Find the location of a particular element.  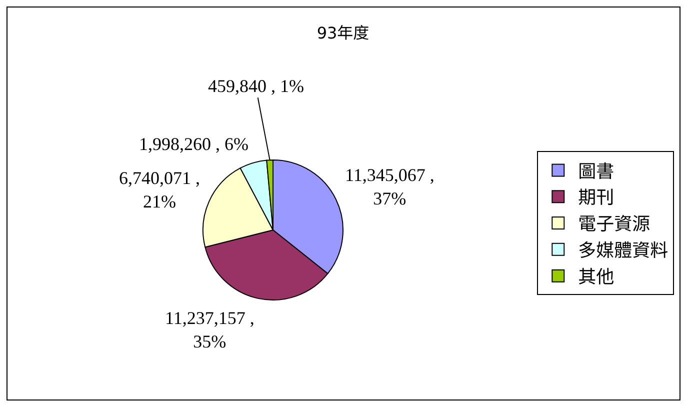

data-label: 1,998,260 , 6% is located at coordinates (193, 144).